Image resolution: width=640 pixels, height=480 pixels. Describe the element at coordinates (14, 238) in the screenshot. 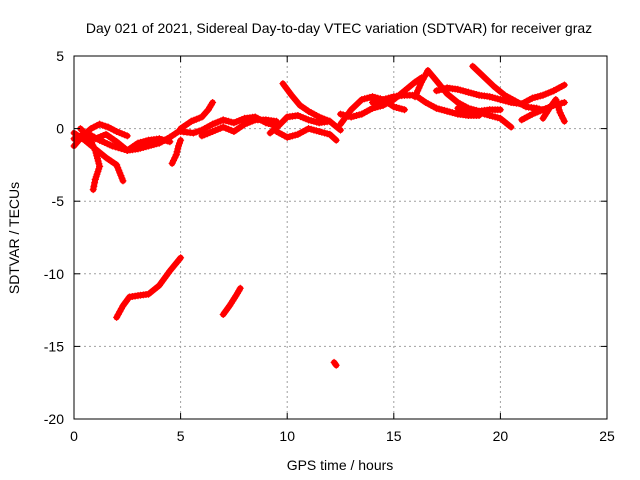

I see `y-axis-label: SDTVAR / TECUs` at that location.